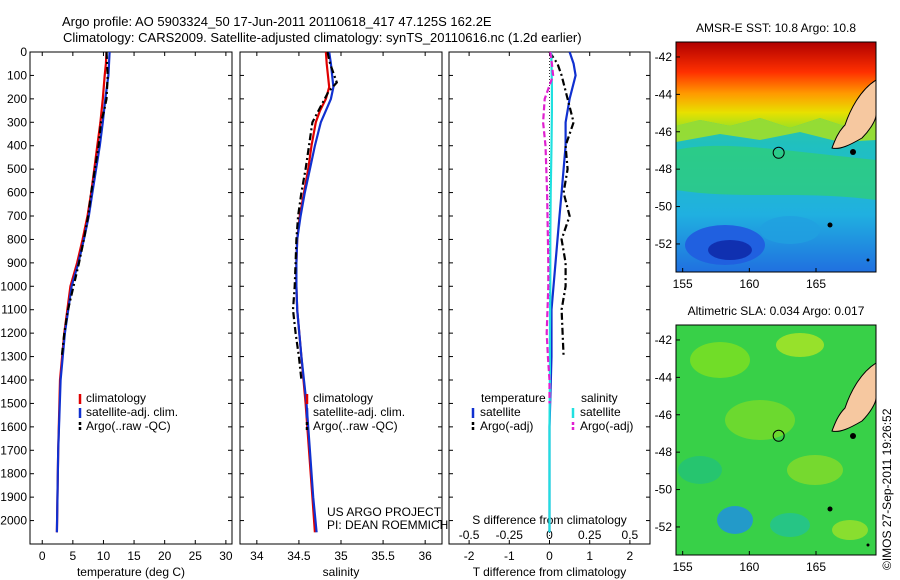 This screenshot has width=900, height=580. What do you see at coordinates (13, 474) in the screenshot?
I see `y-tick-label: 1800` at bounding box center [13, 474].